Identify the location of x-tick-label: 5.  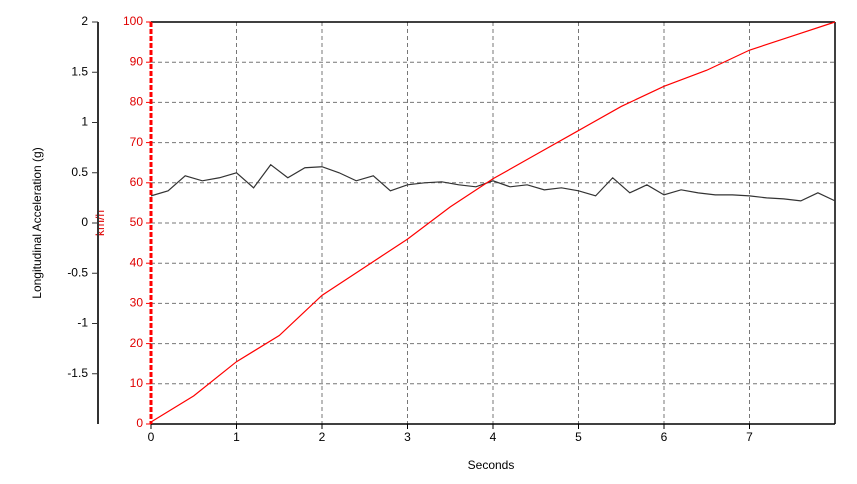
(578, 437).